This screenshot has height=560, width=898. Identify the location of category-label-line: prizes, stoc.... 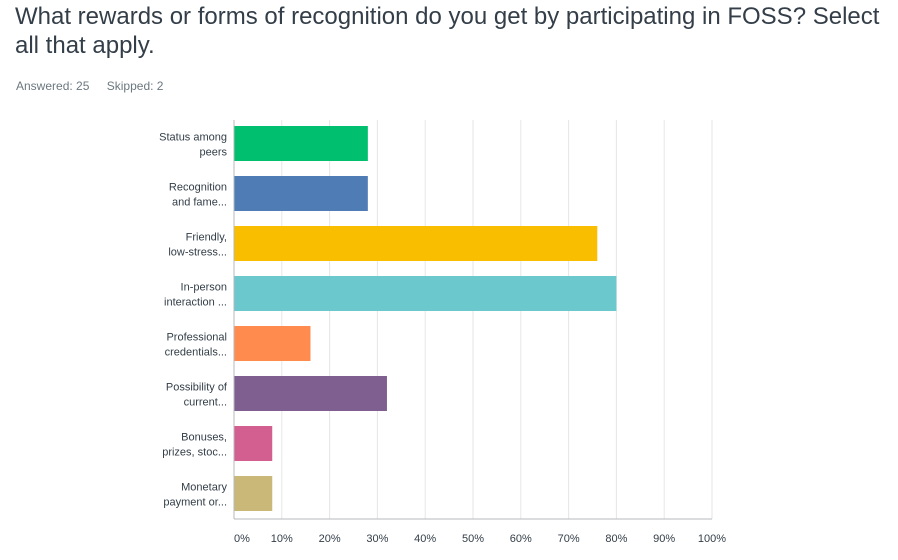
(194, 453).